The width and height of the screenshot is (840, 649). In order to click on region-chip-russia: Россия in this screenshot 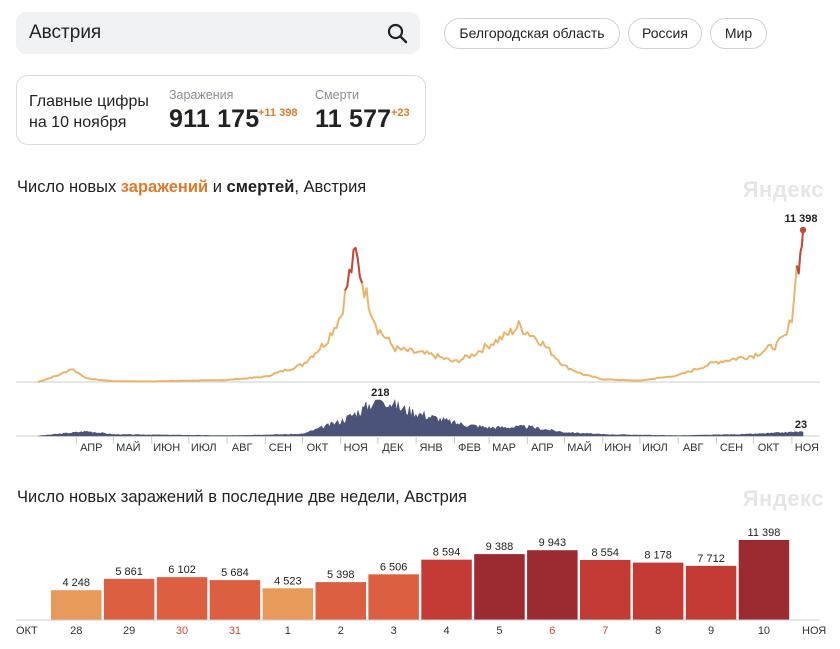, I will do `click(665, 33)`.